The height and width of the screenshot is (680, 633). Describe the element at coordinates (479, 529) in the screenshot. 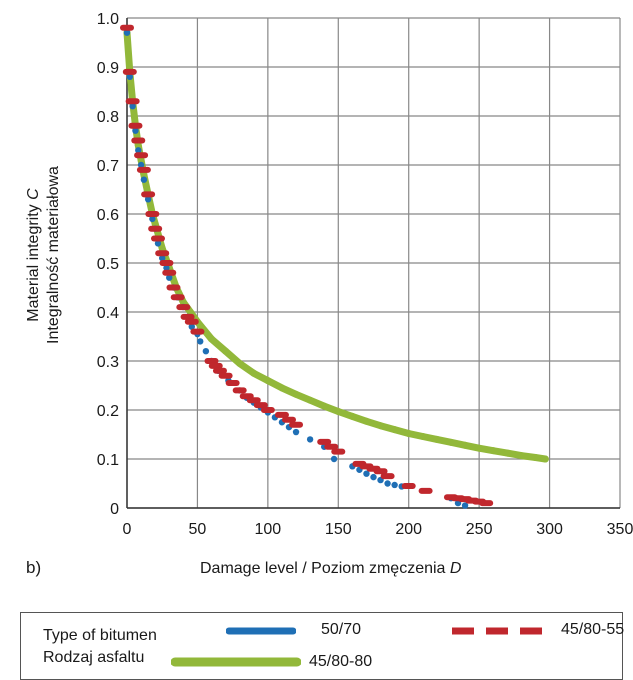

I see `x-tick-label: 250` at that location.